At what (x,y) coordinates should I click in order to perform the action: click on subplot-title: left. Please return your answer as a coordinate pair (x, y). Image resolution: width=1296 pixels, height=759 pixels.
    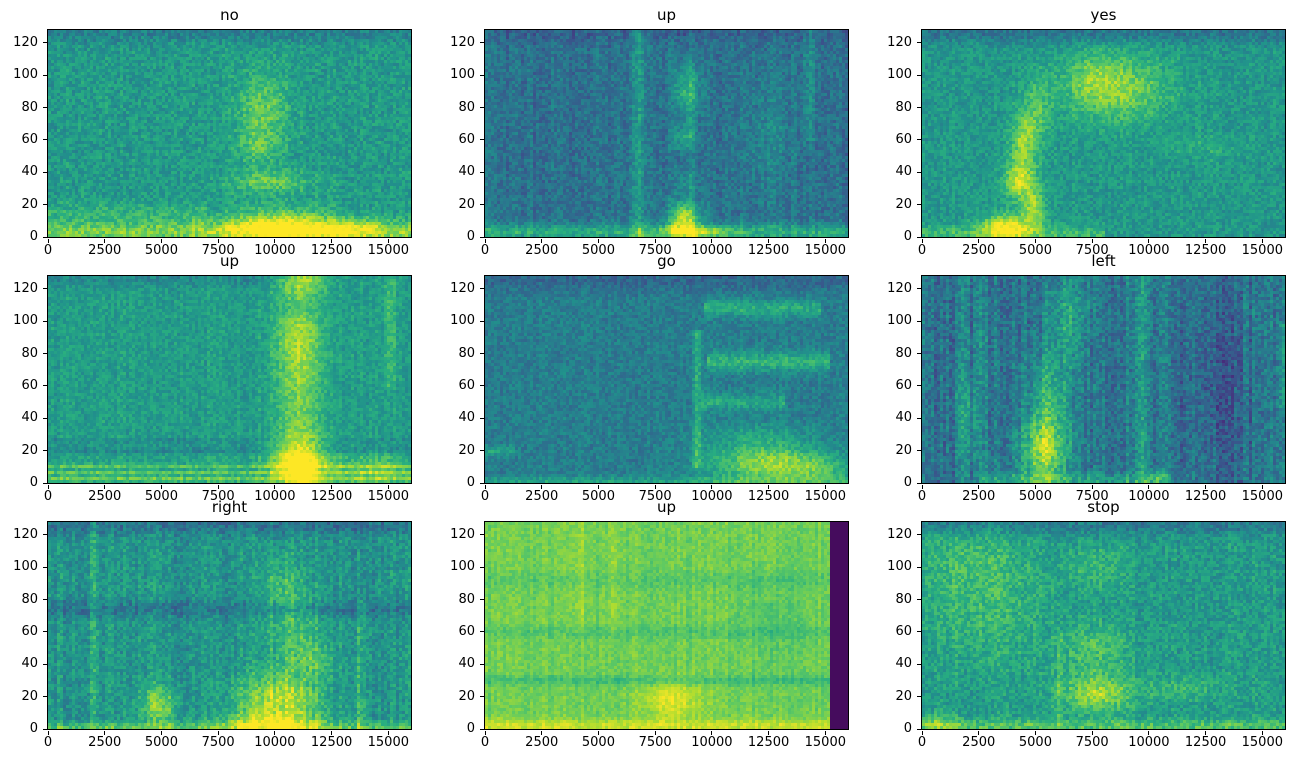
    Looking at the image, I should click on (1103, 261).